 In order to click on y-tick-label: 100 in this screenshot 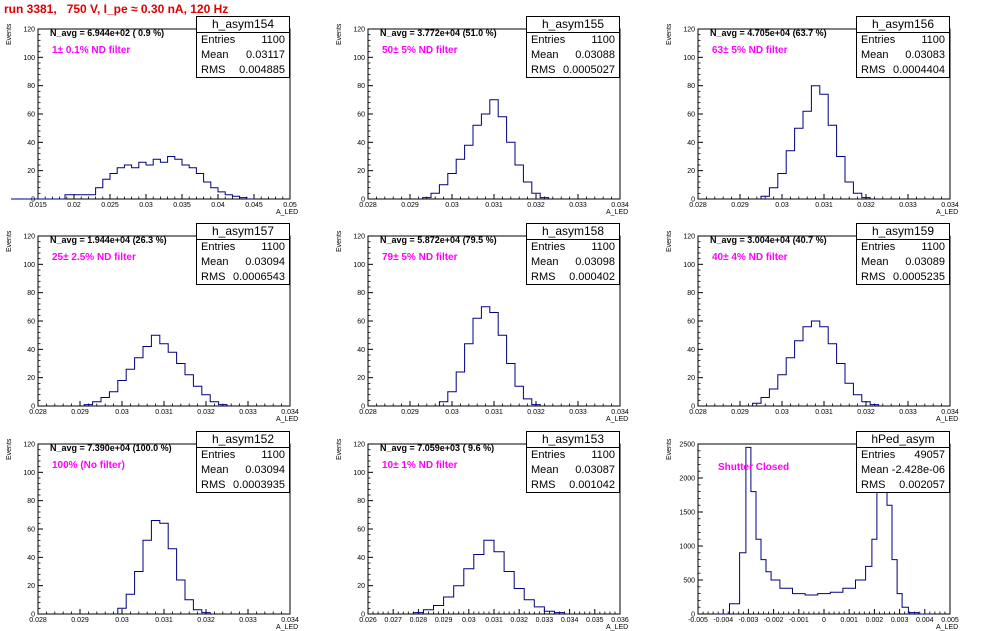, I will do `click(29, 265)`.